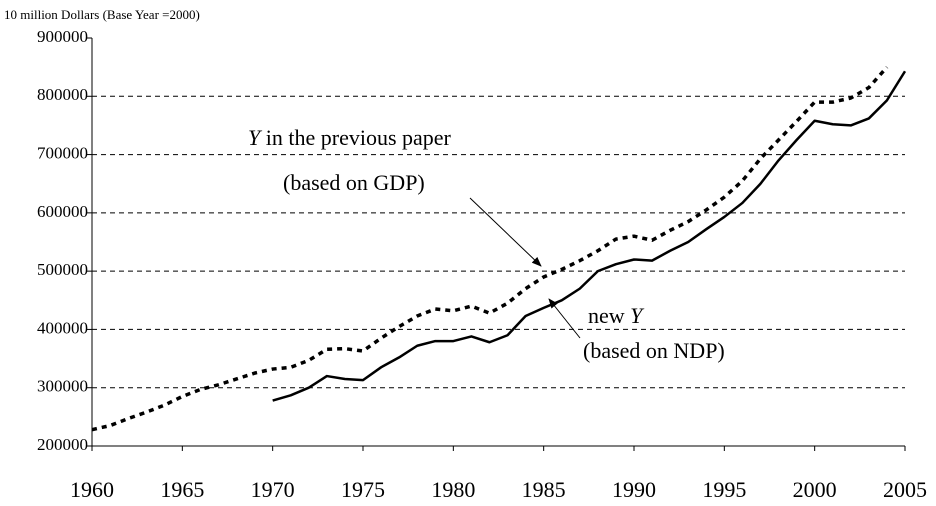 This screenshot has width=936, height=506. What do you see at coordinates (102, 14) in the screenshot?
I see `chart-title: 10 million Dollars (Base Year =2000)` at bounding box center [102, 14].